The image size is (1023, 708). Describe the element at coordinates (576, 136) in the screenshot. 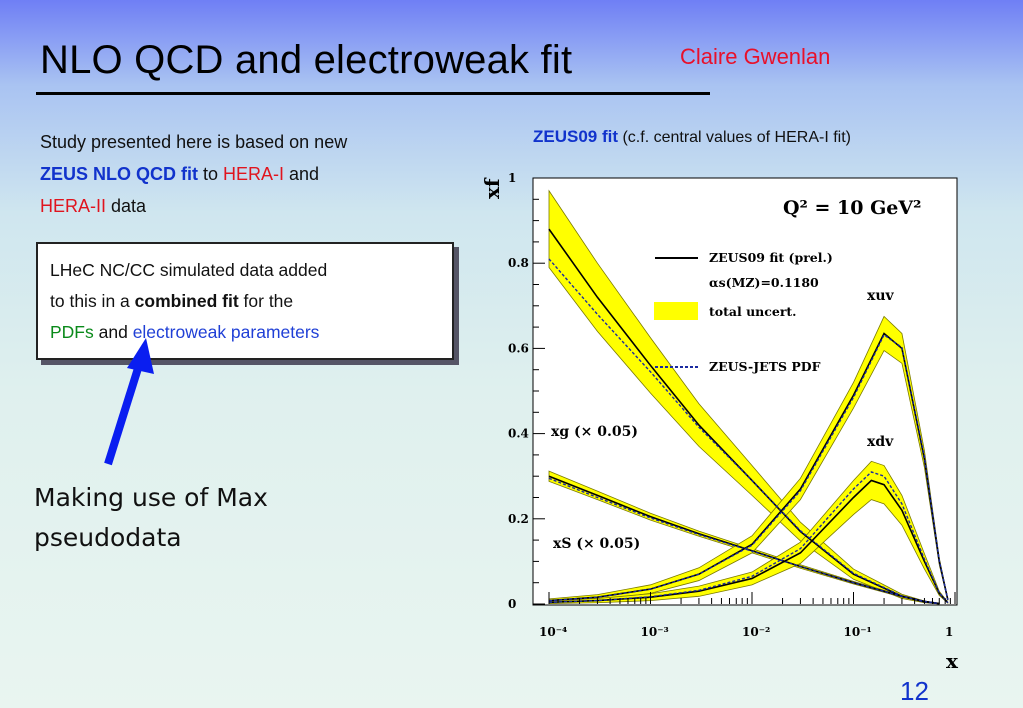

I see `zeus09-fit-label: ZEUS09 fit` at that location.